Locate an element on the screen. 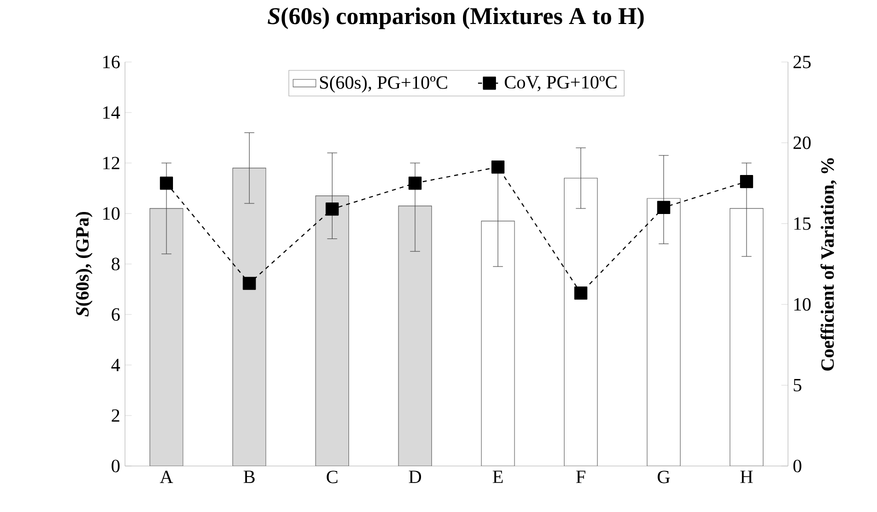 Image resolution: width=877 pixels, height=512 pixels. x-tick-label: F is located at coordinates (581, 476).